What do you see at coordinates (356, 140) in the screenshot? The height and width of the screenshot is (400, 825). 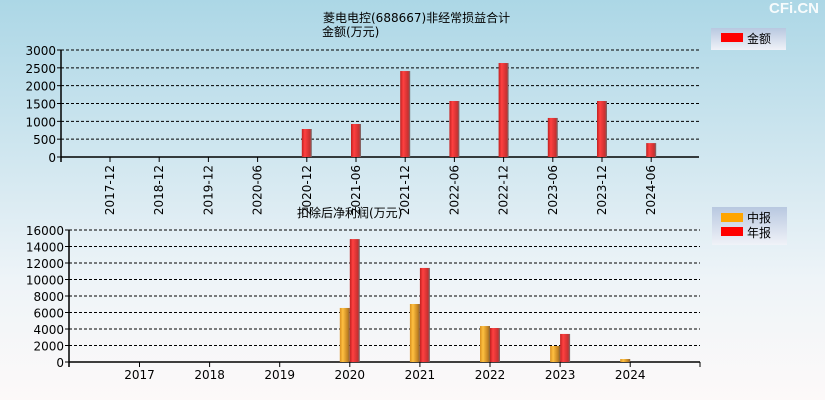 I see `bar-金额-2021-06` at bounding box center [356, 140].